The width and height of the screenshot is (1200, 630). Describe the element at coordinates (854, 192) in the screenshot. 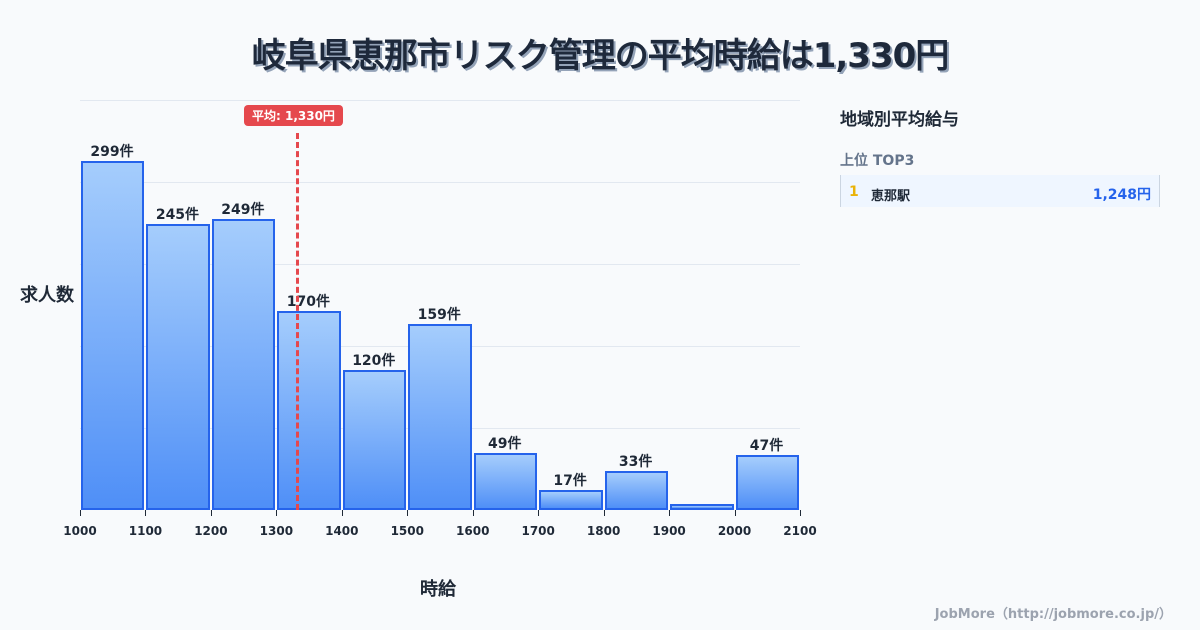

I see `rank-number: 1` at that location.